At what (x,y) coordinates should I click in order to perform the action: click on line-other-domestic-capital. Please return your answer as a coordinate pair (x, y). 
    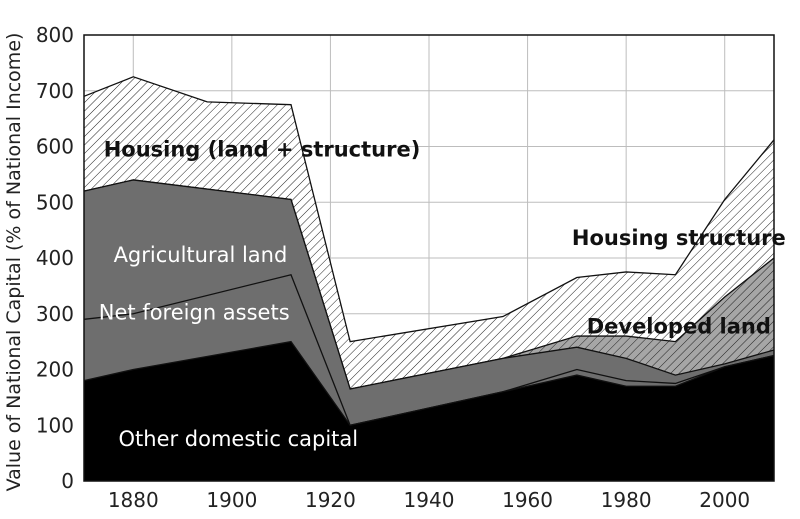
    Looking at the image, I should click on (429, 383).